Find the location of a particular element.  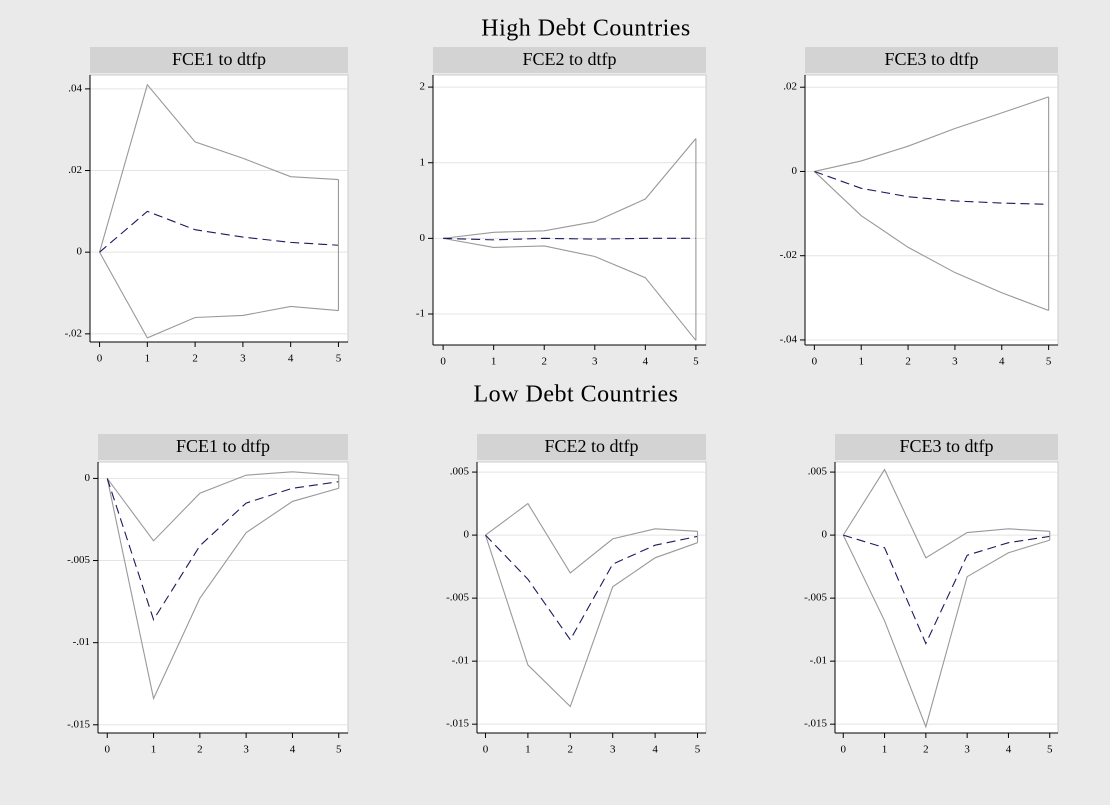

y-tick-label: 2 is located at coordinates (423, 87).